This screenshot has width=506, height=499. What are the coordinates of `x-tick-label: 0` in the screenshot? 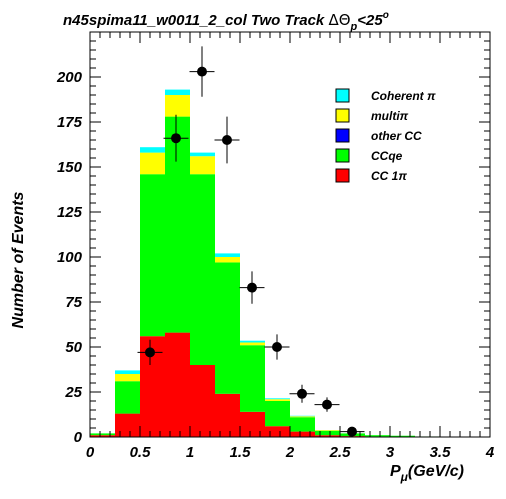 It's located at (90, 452).